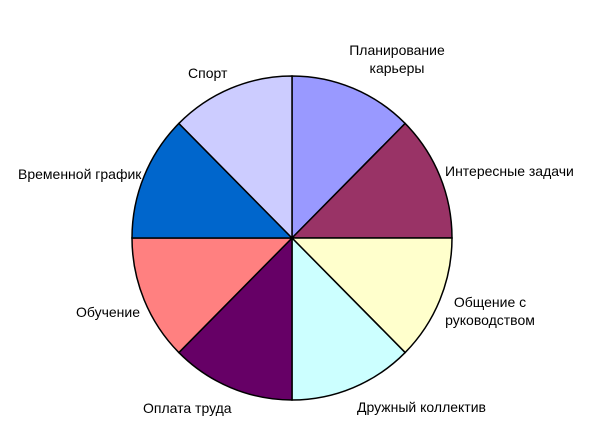  Describe the element at coordinates (421, 407) in the screenshot. I see `slice-label-friendly-team: Дружный коллектив` at that location.